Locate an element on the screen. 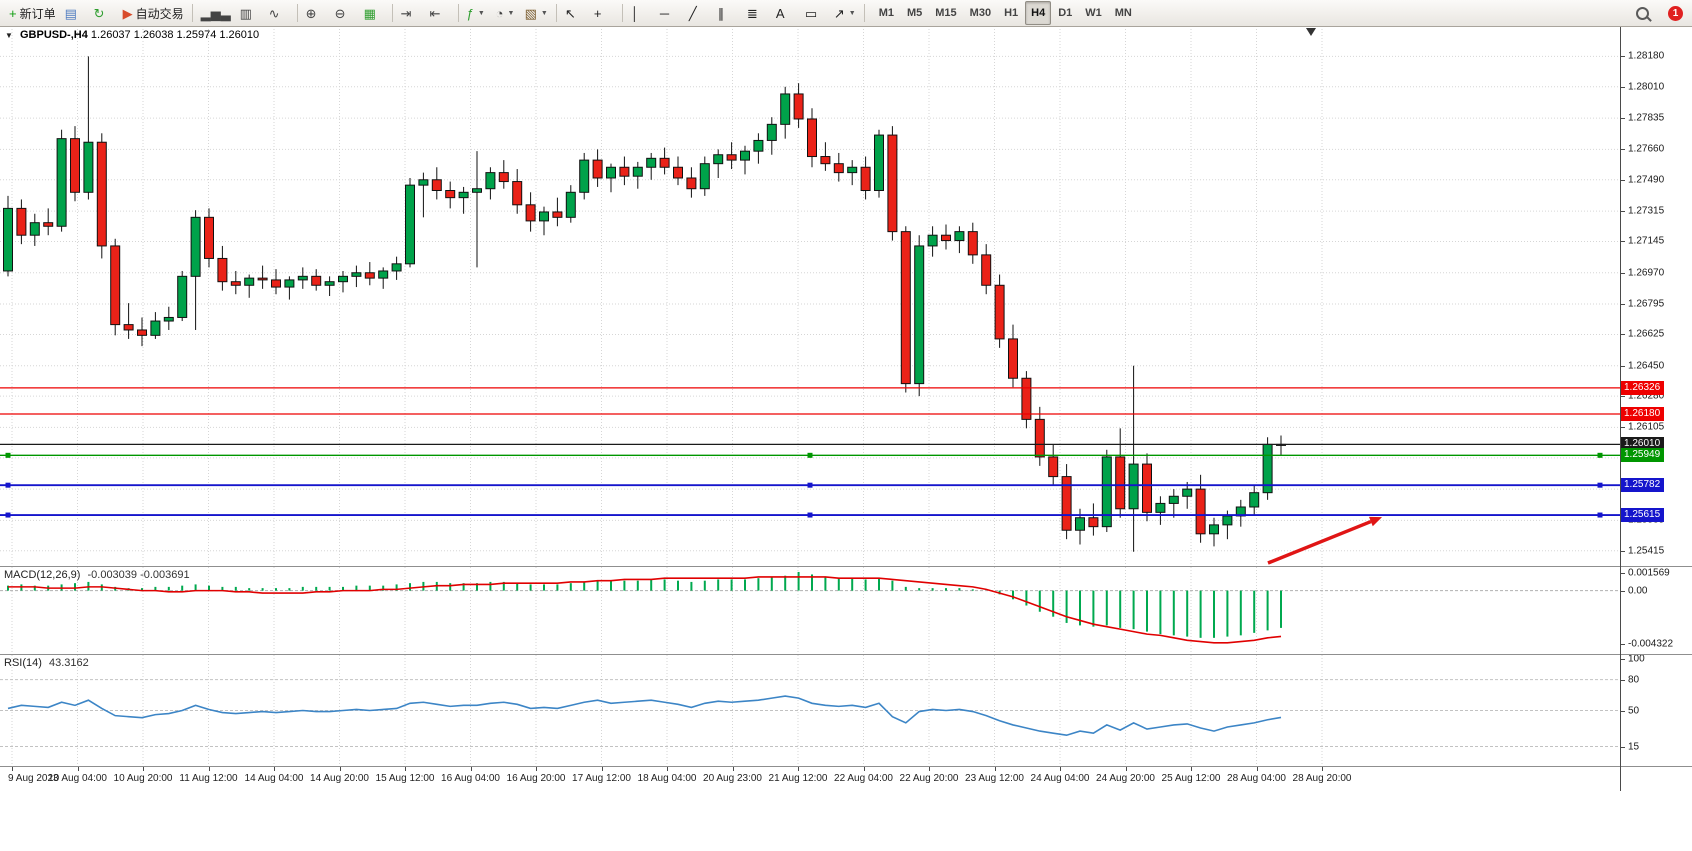  chart-shift-marker is located at coordinates (1311, 32).